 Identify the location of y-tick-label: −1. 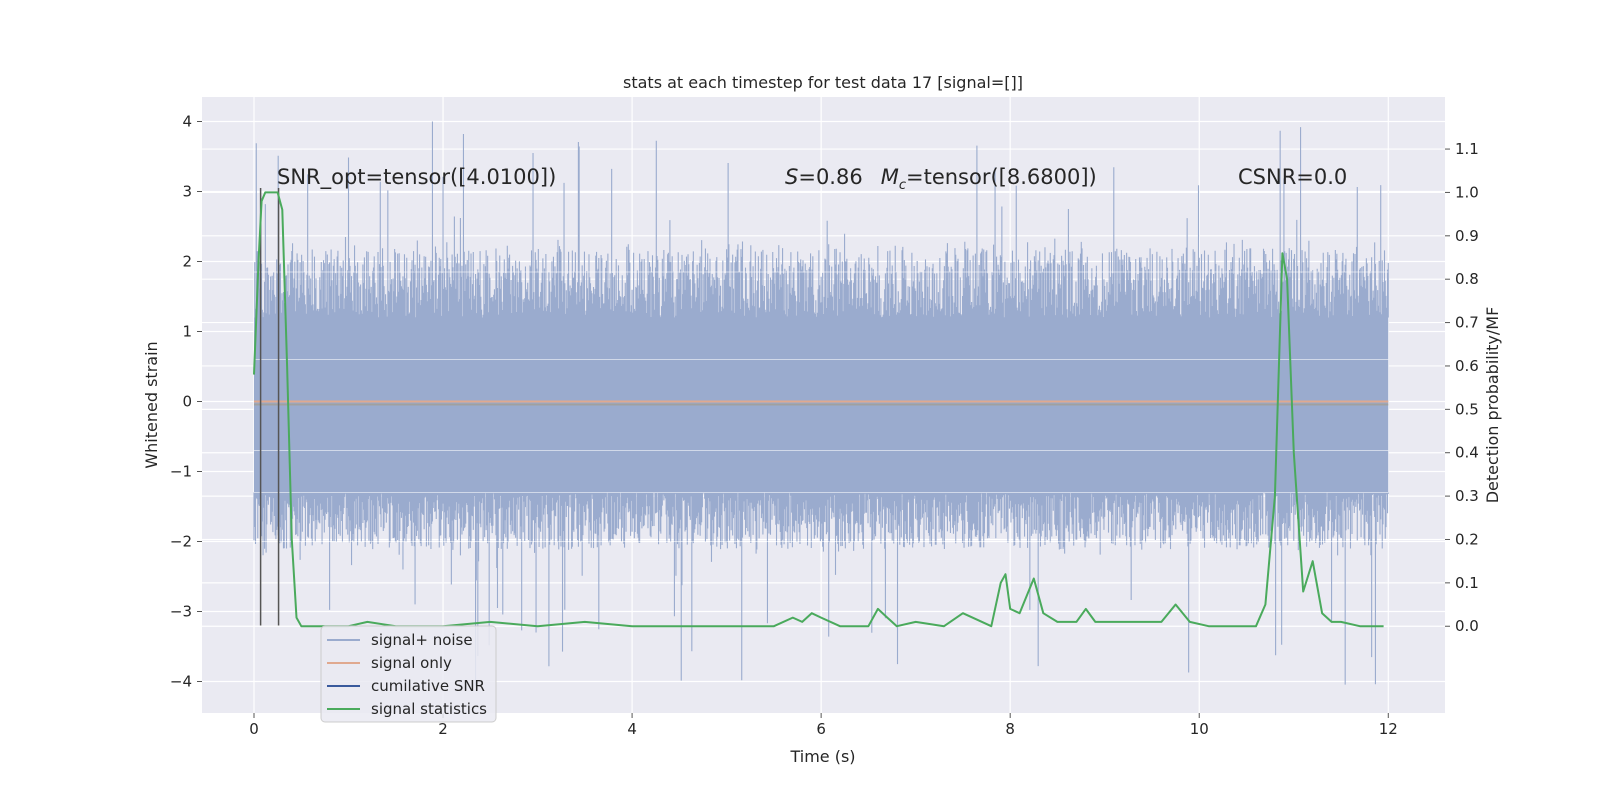
(181, 472).